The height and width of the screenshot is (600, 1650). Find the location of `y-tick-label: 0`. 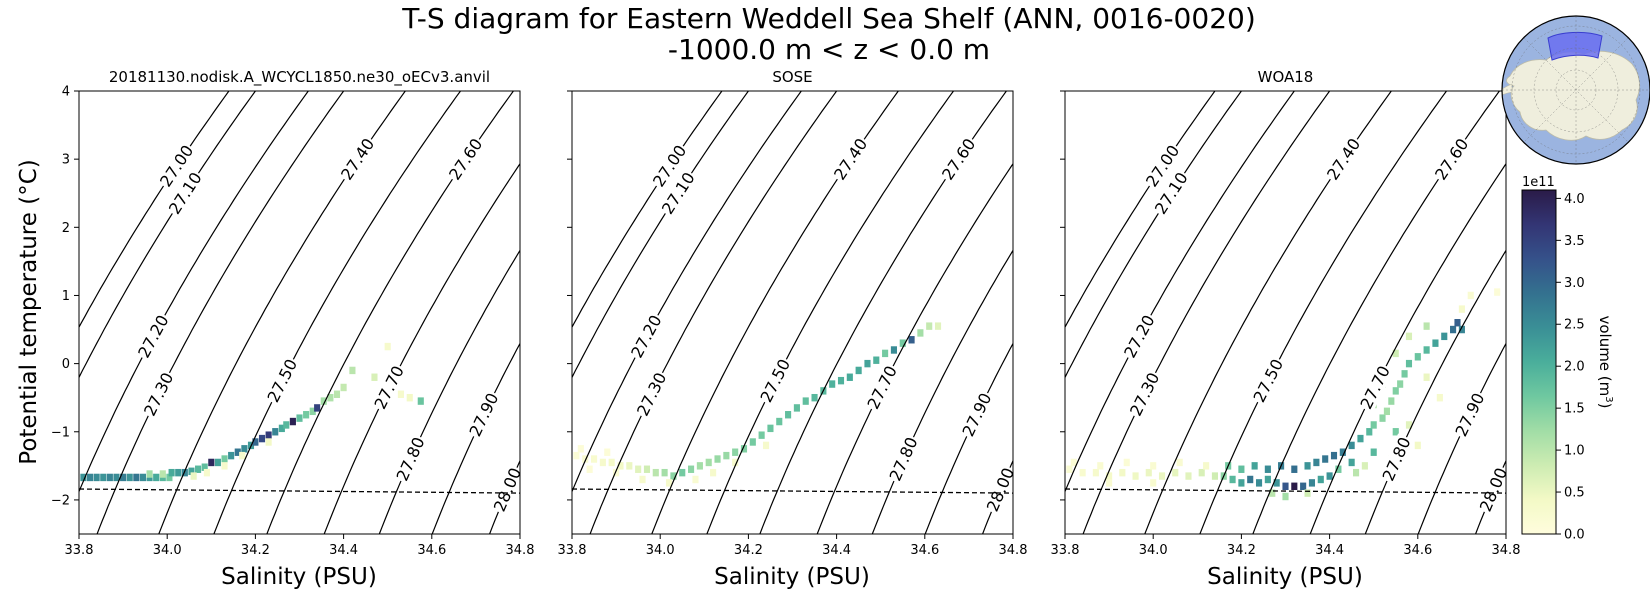

y-tick-label: 0 is located at coordinates (66, 364).